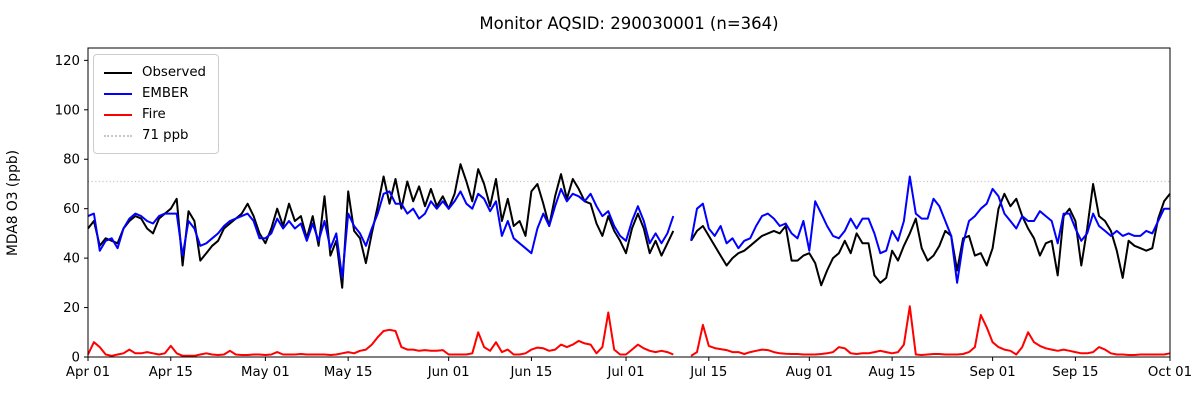 The width and height of the screenshot is (1200, 400). I want to click on x-tick-label: Apr 15, so click(171, 372).